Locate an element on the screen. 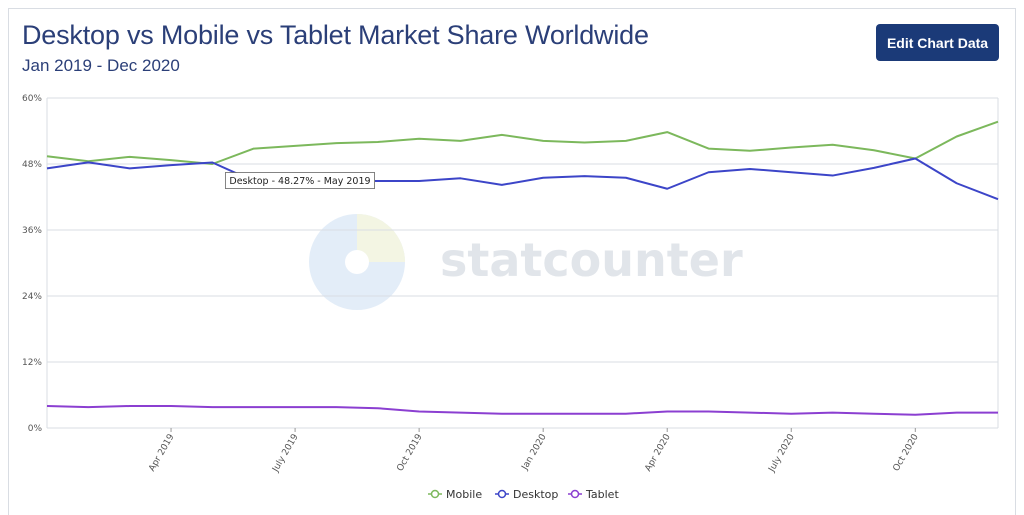 This screenshot has width=1024, height=515. series-line-tablet is located at coordinates (522, 410).